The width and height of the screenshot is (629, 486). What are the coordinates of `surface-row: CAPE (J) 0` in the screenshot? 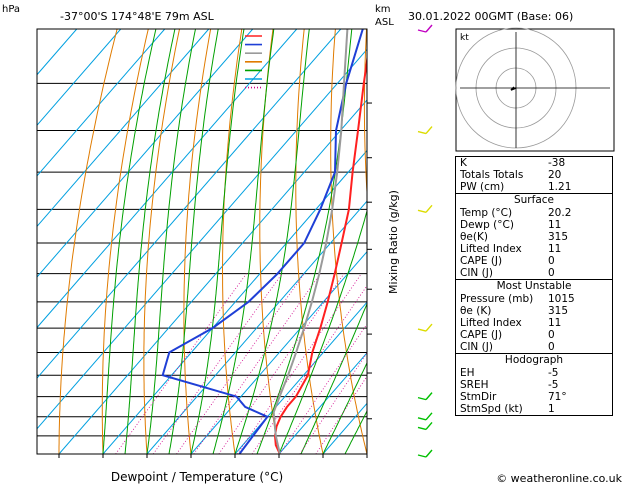 It's located at (507, 261).